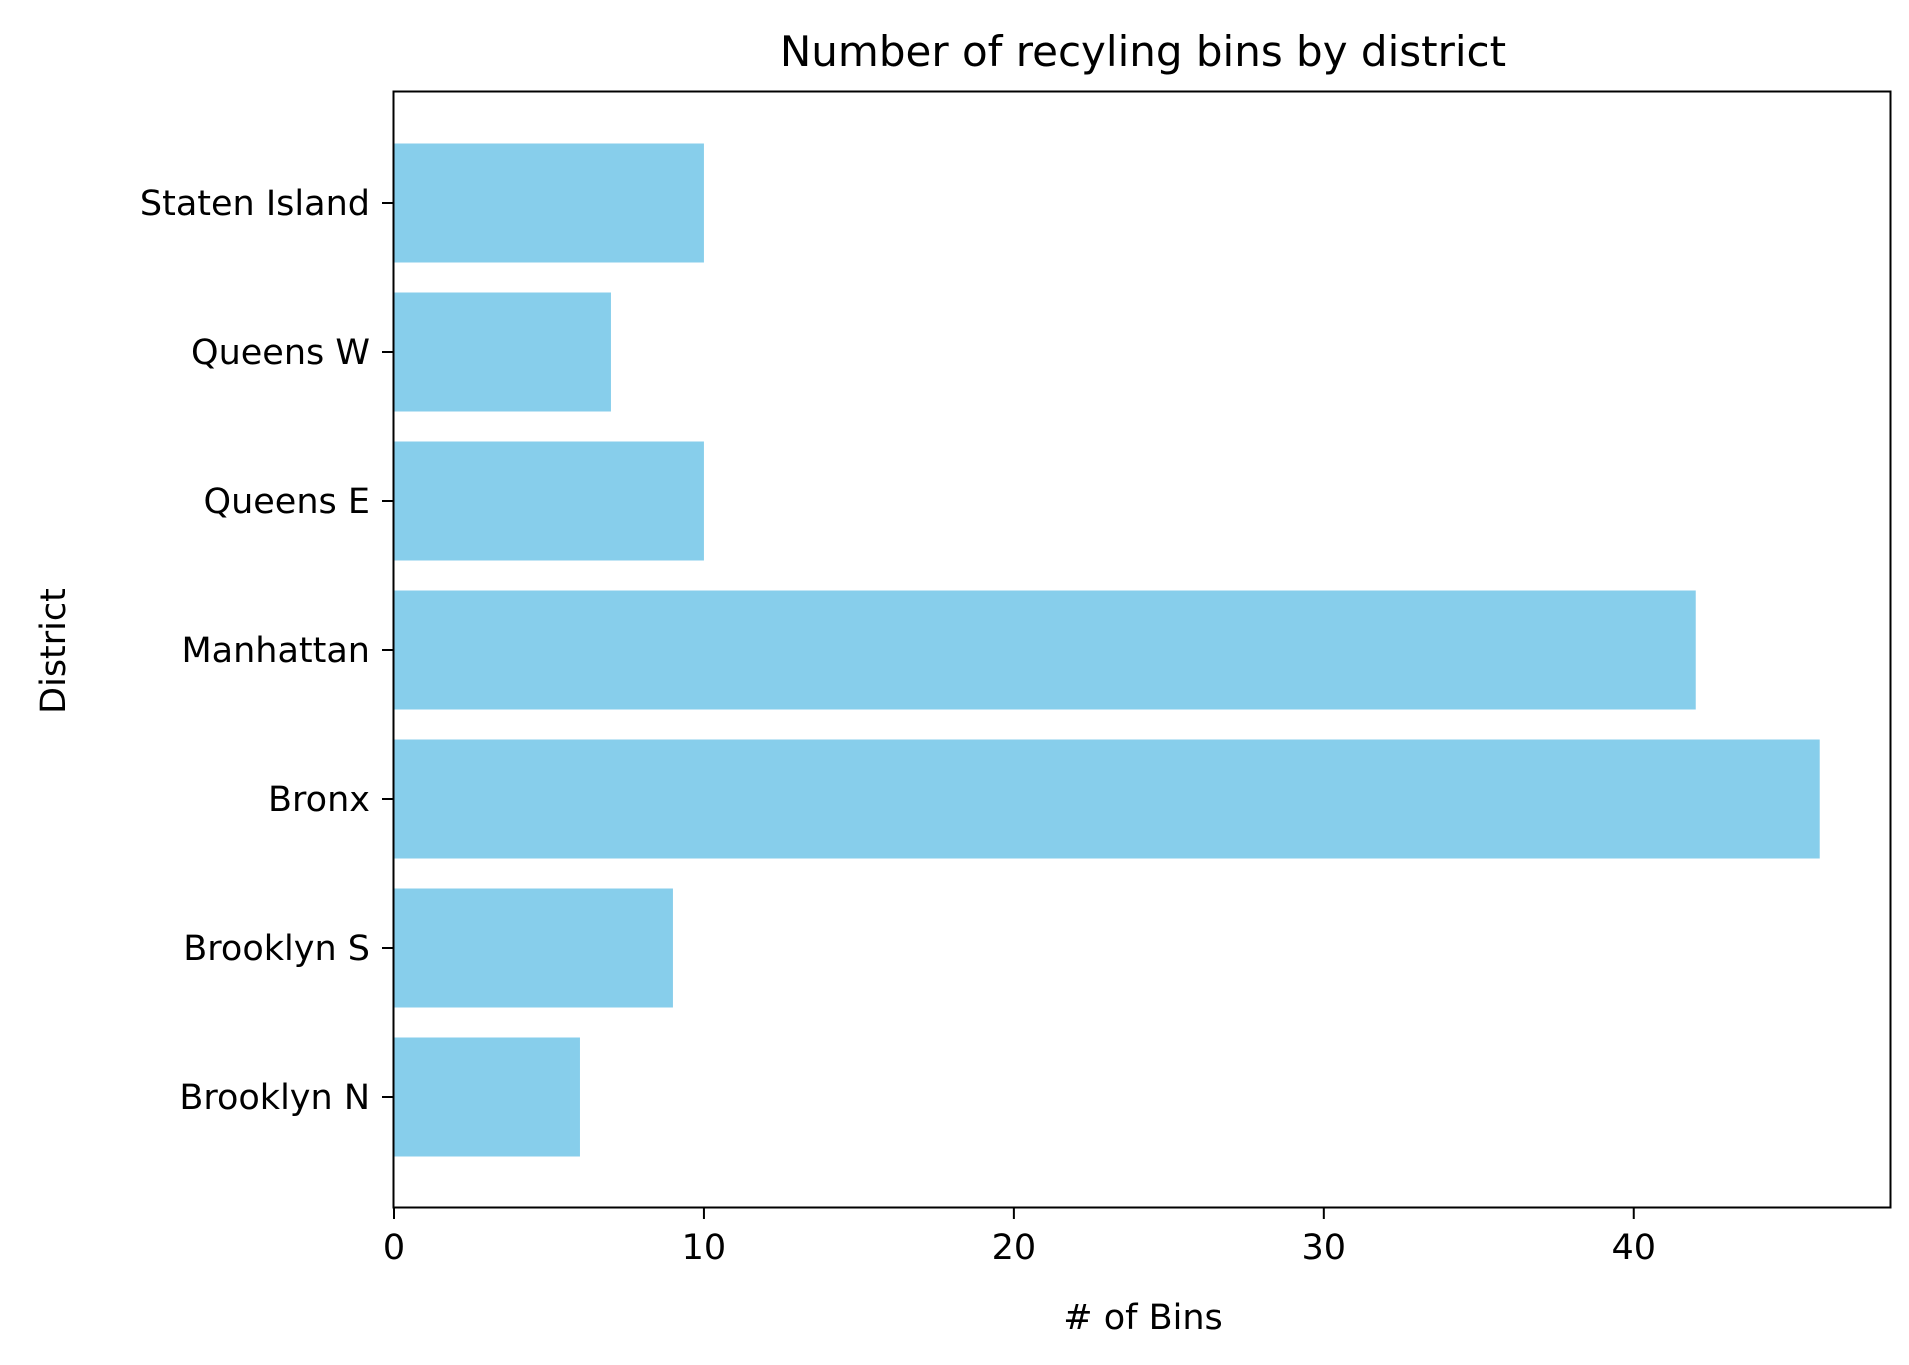 Image resolution: width=1909 pixels, height=1365 pixels. Describe the element at coordinates (704, 1248) in the screenshot. I see `x-tick-label: 10` at that location.